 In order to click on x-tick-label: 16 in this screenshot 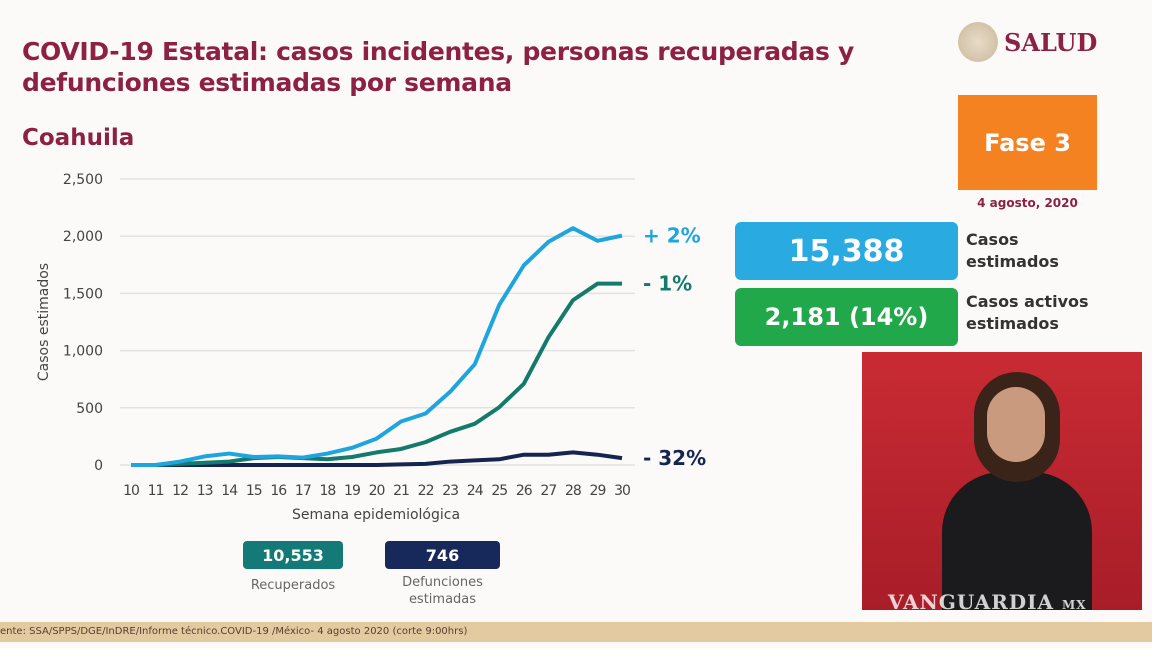, I will do `click(278, 491)`.